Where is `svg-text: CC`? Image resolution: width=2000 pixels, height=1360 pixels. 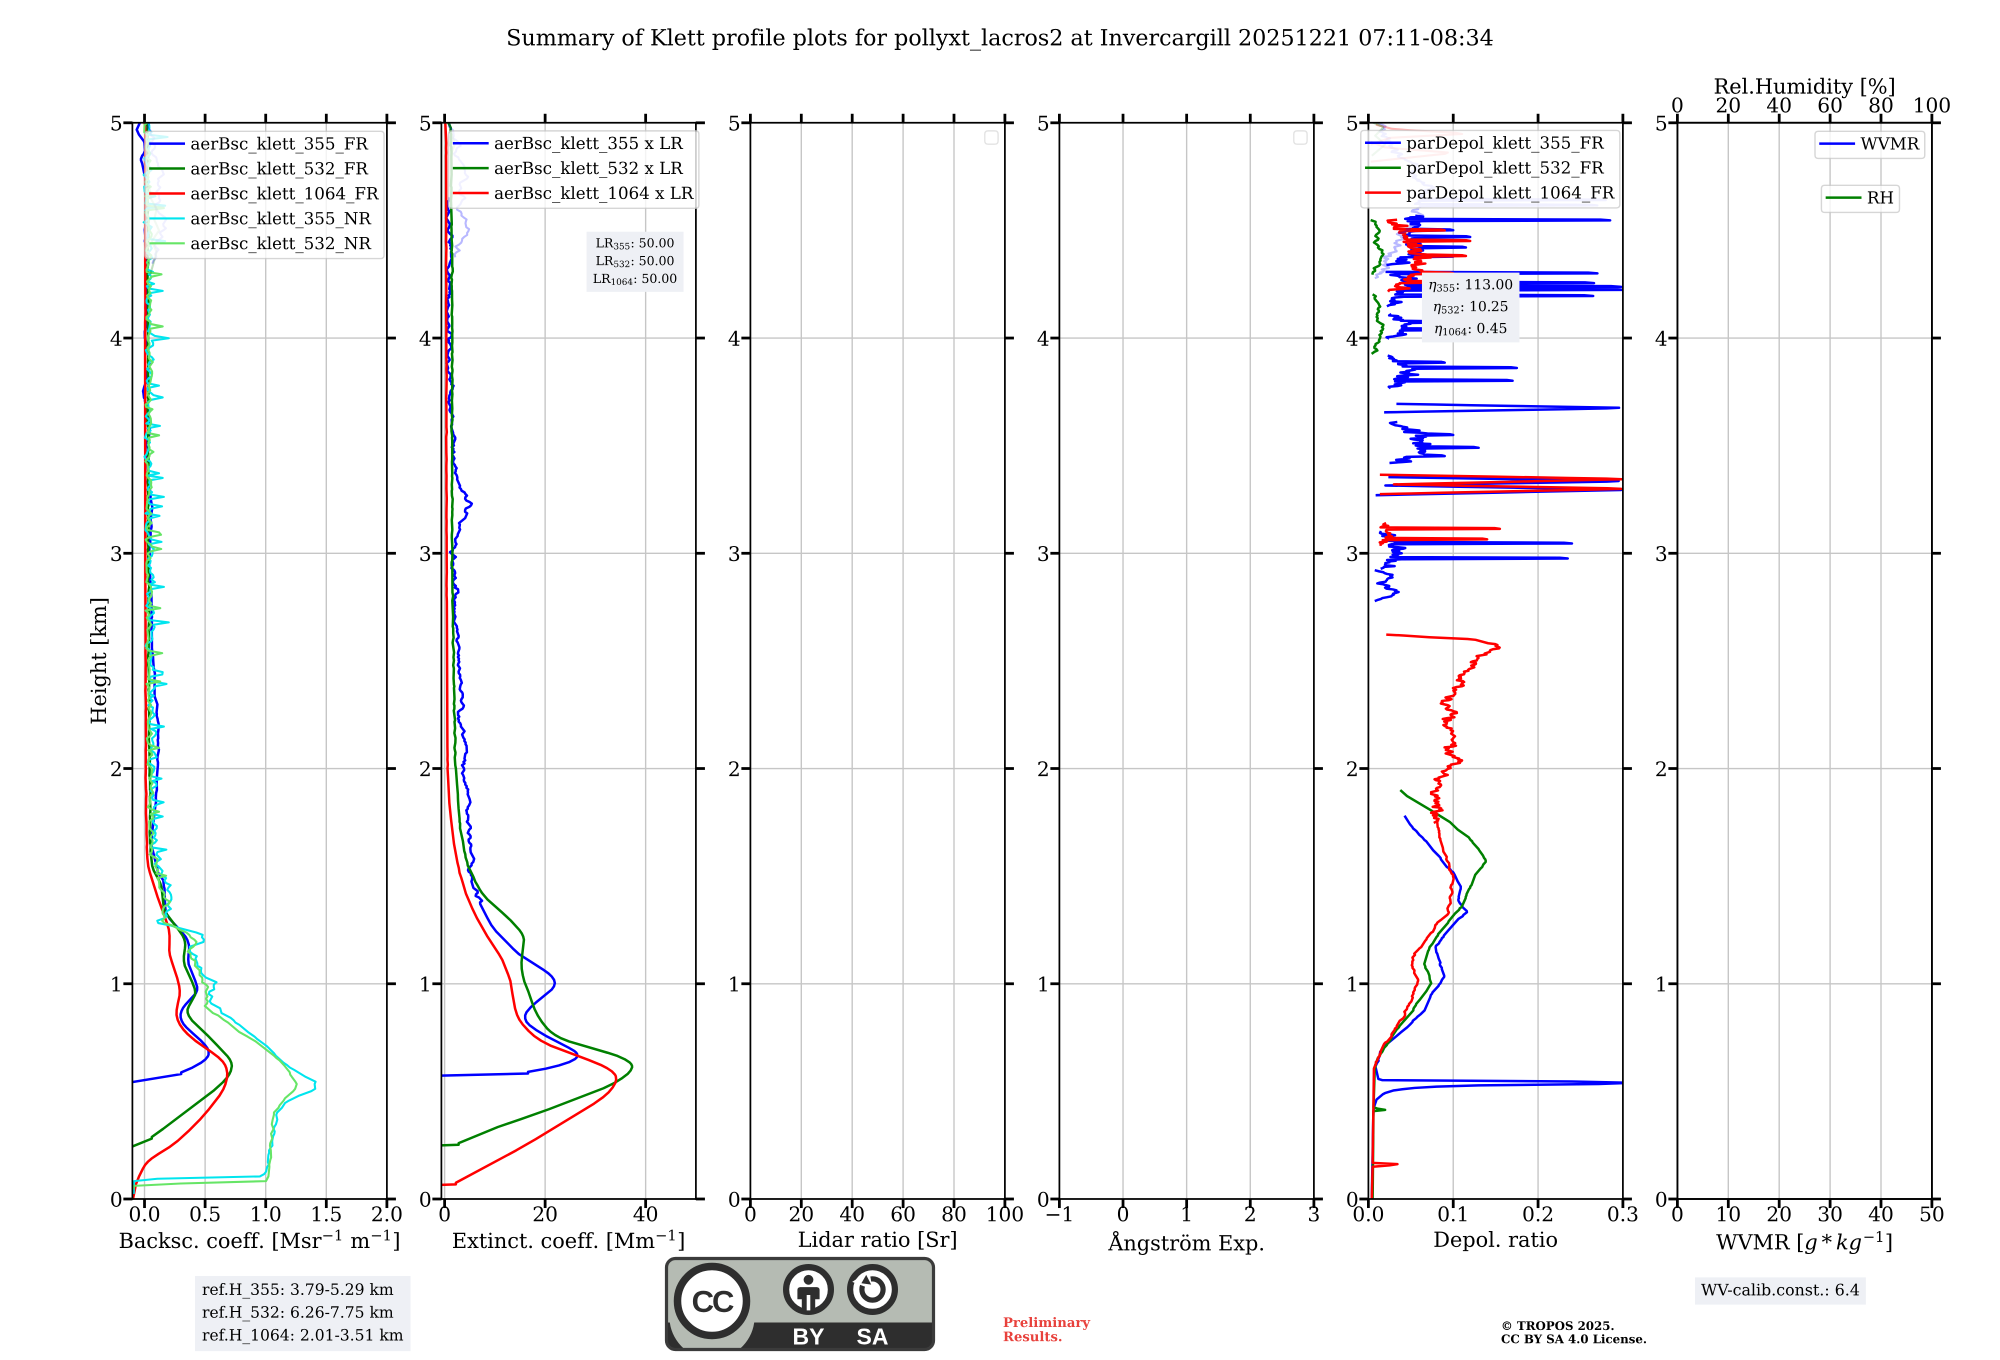
svg-text: CC is located at coordinates (713, 1301).